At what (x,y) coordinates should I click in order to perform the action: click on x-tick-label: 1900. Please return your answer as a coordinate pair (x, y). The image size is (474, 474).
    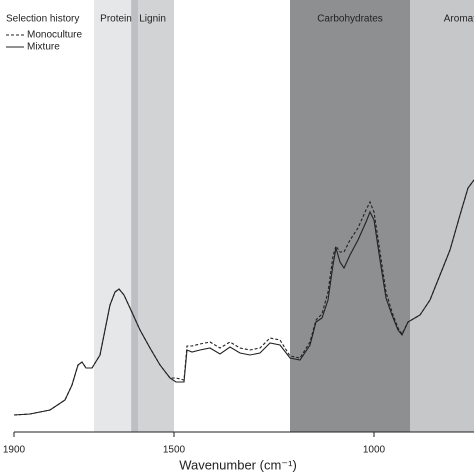
    Looking at the image, I should click on (14, 450).